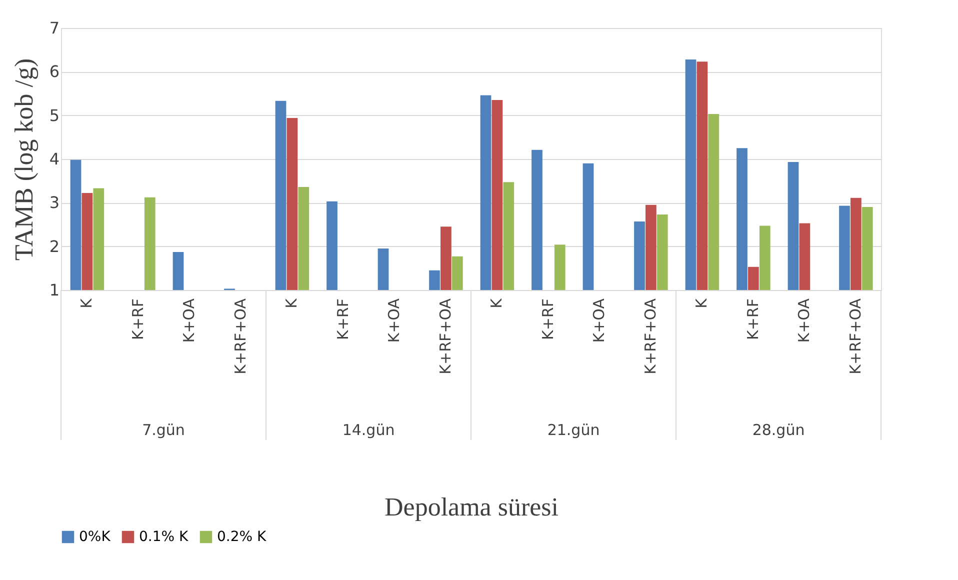 The height and width of the screenshot is (580, 958). I want to click on legend-label: 0.2% K, so click(242, 537).